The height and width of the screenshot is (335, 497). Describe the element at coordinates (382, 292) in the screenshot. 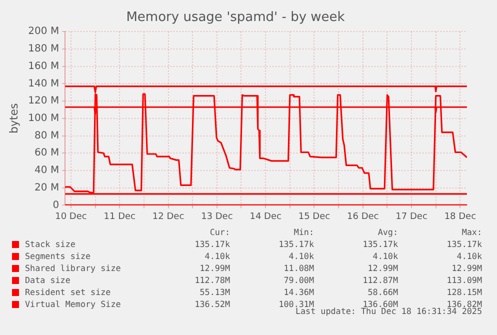

I see `text: 58.66M` at that location.